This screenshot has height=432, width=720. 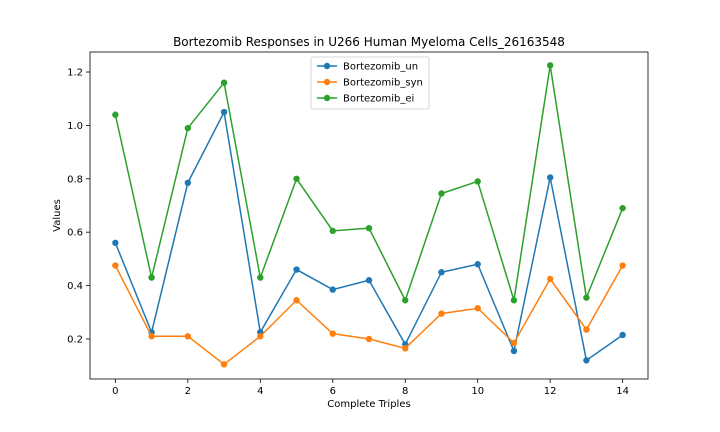 I want to click on x-tick-label: 8, so click(x=405, y=391).